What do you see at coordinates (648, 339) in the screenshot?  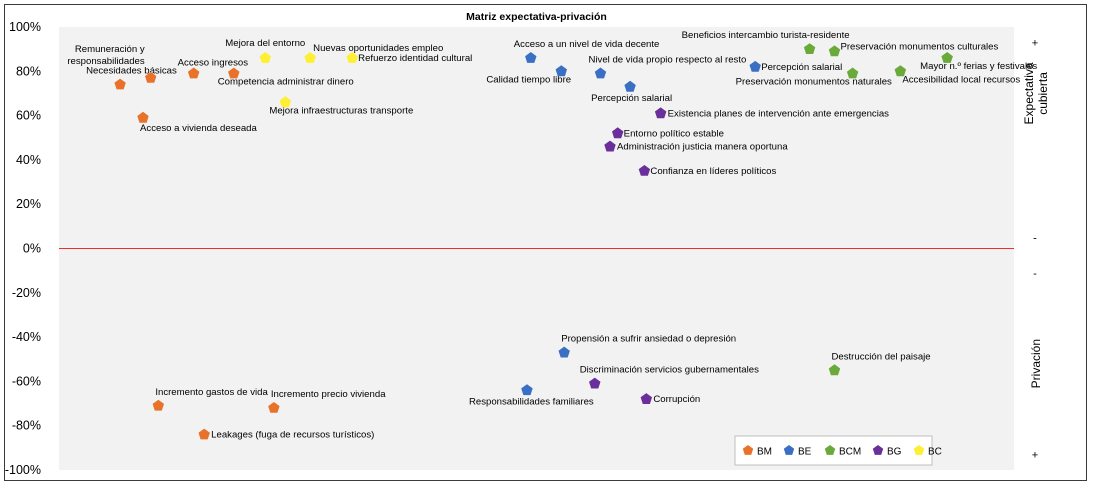 I see `point-label: Propensión a sufrir ansiedad o depresión` at bounding box center [648, 339].